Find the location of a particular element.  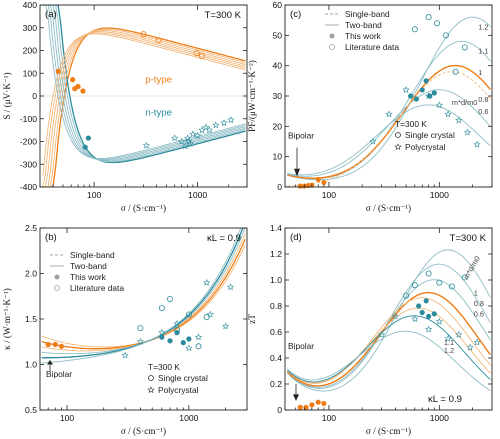

legend2-crystal: Single crystal is located at coordinates (430, 135).